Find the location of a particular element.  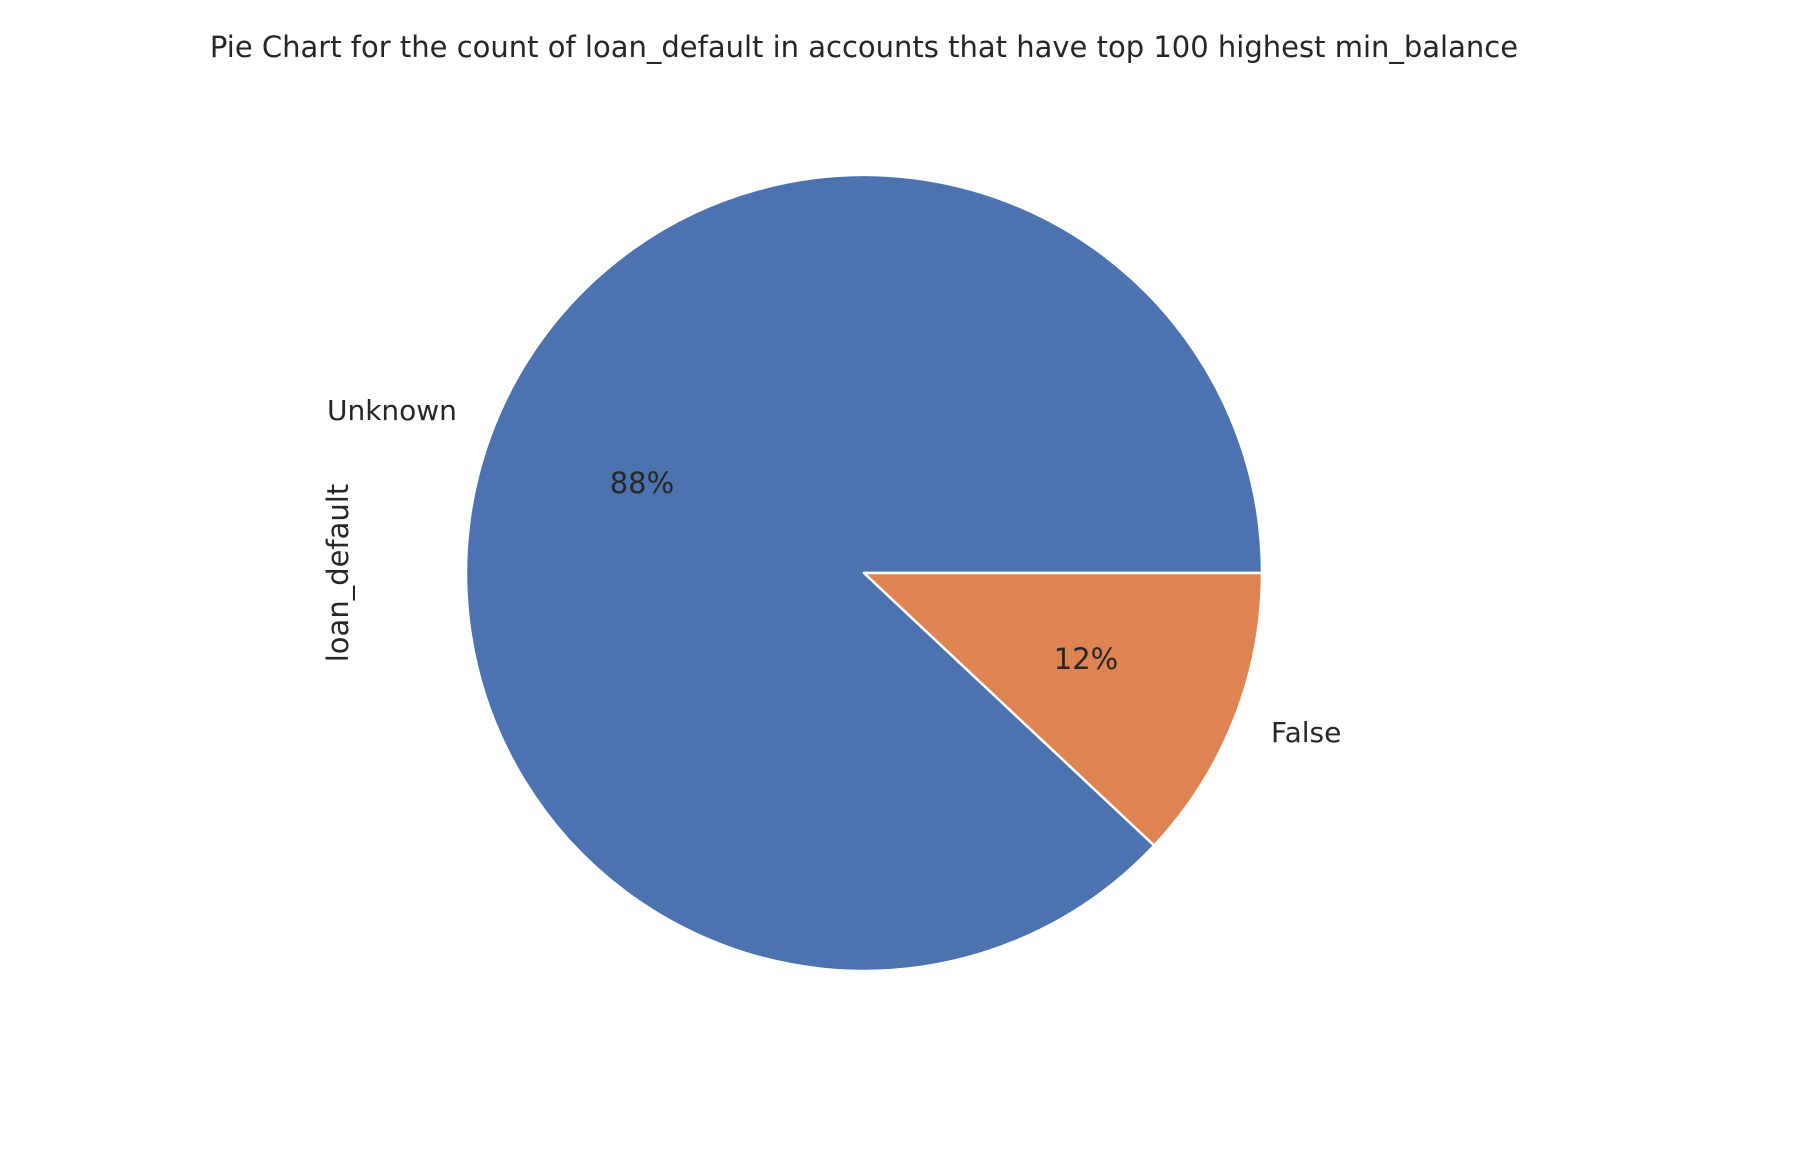

percent-label-unknown: 88% is located at coordinates (642, 483).